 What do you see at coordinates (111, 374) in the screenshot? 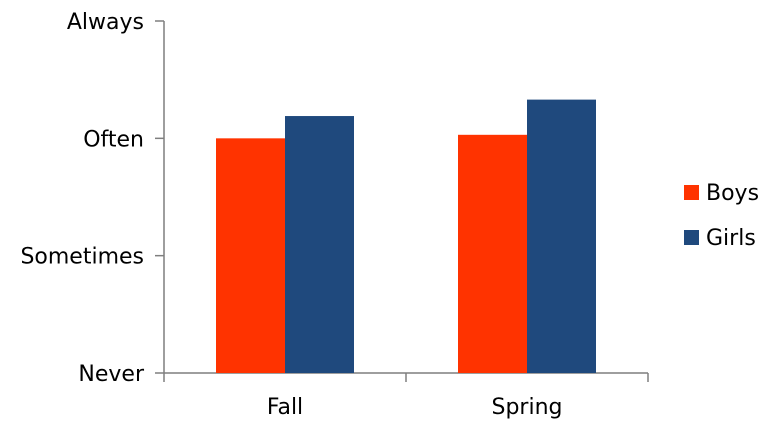
I see `y-tick-label-never: Never` at bounding box center [111, 374].